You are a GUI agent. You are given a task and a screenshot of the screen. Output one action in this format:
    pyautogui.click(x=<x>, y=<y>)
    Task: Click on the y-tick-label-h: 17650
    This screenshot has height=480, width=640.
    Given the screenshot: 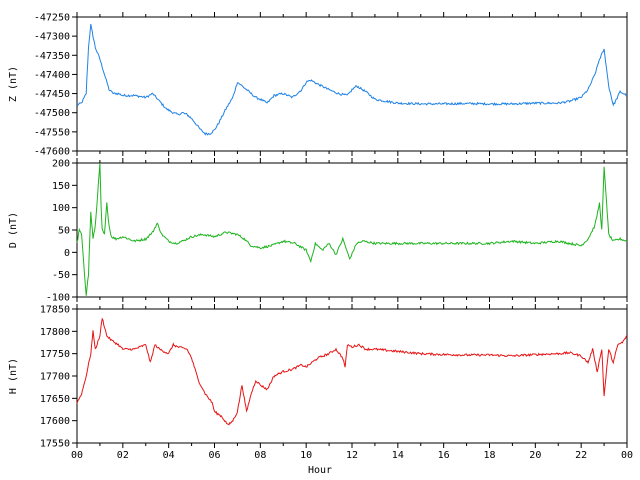 What is the action you would take?
    pyautogui.click(x=55, y=399)
    